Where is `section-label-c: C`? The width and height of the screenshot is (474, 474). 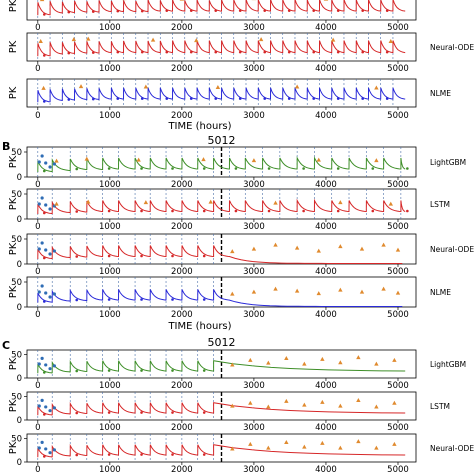
section-label-c: C is located at coordinates (6, 345).